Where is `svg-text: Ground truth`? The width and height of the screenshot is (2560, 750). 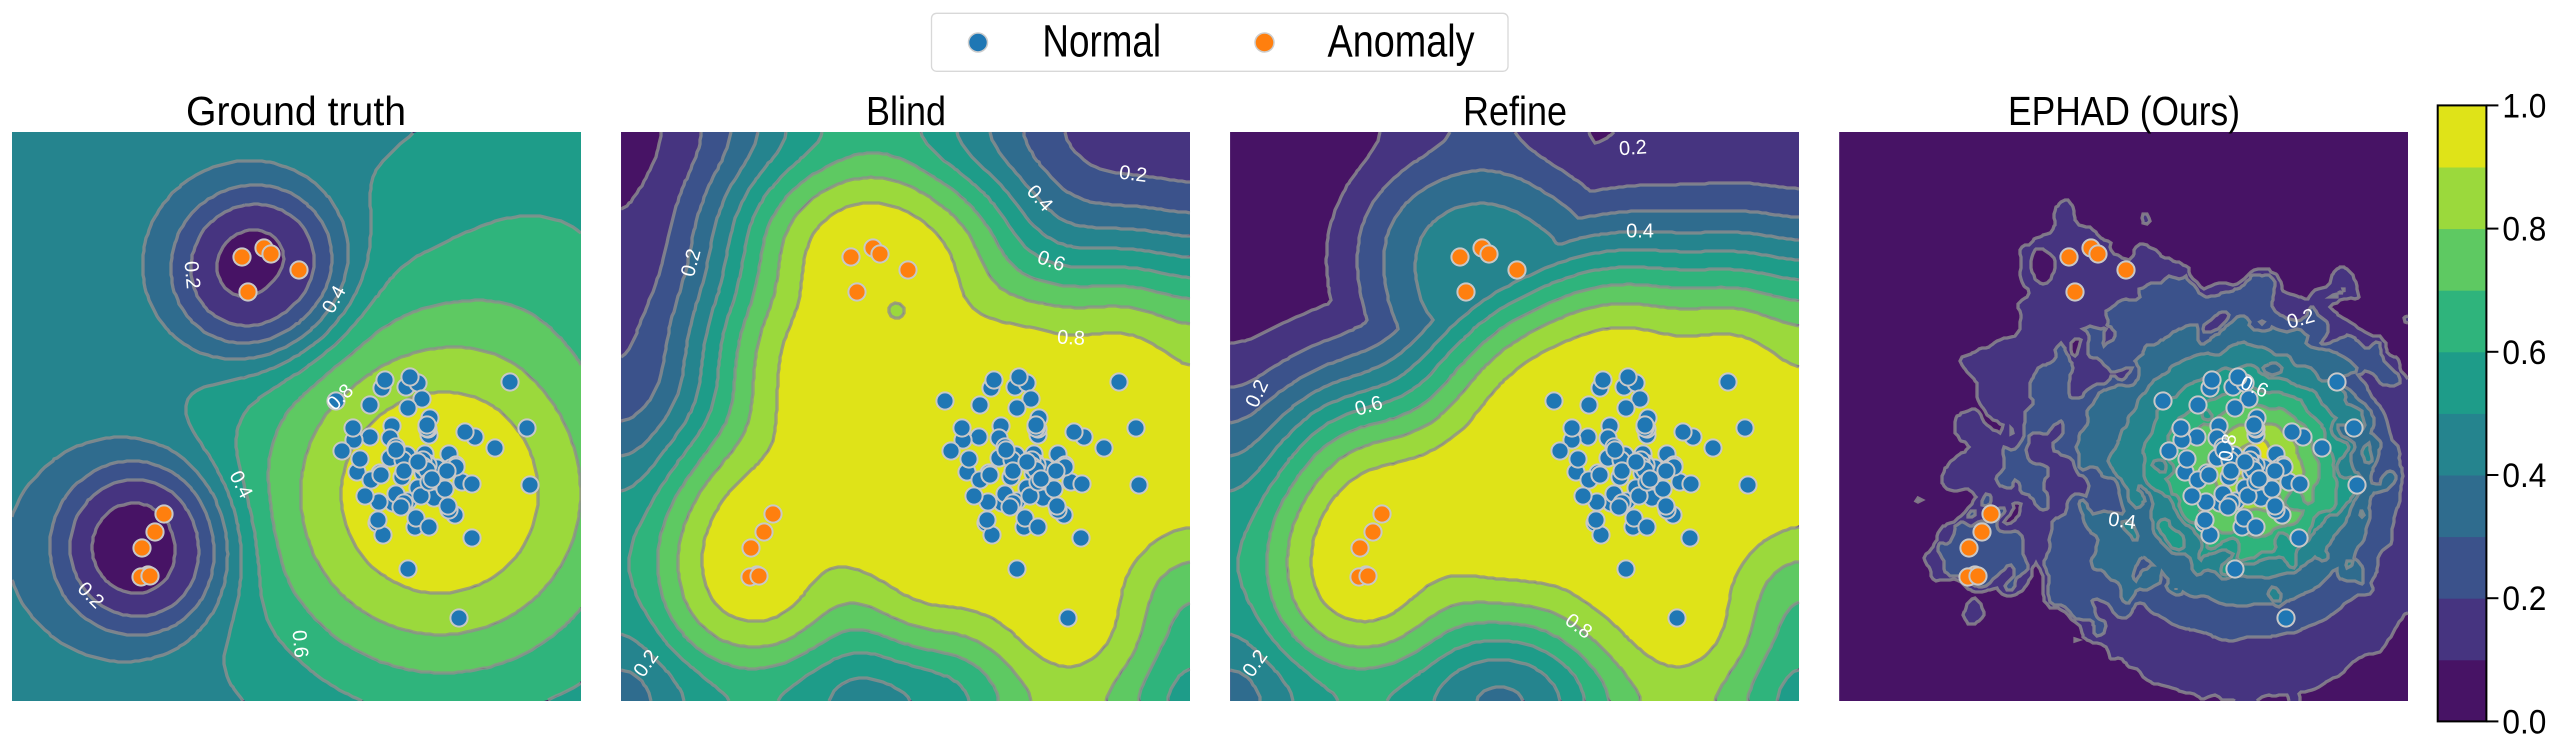
svg-text: Ground truth is located at coordinates (296, 111).